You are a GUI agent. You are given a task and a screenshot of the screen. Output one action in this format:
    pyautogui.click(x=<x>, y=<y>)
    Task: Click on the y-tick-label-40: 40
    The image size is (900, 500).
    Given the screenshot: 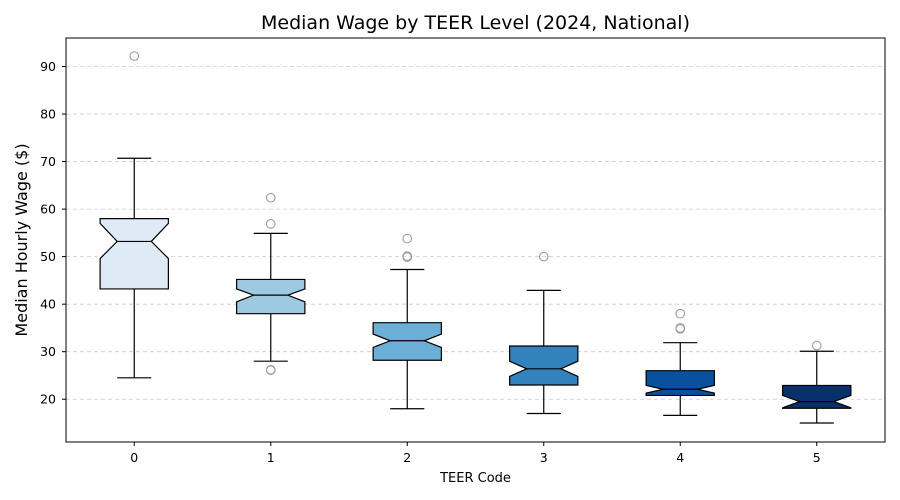 What is the action you would take?
    pyautogui.click(x=48, y=304)
    